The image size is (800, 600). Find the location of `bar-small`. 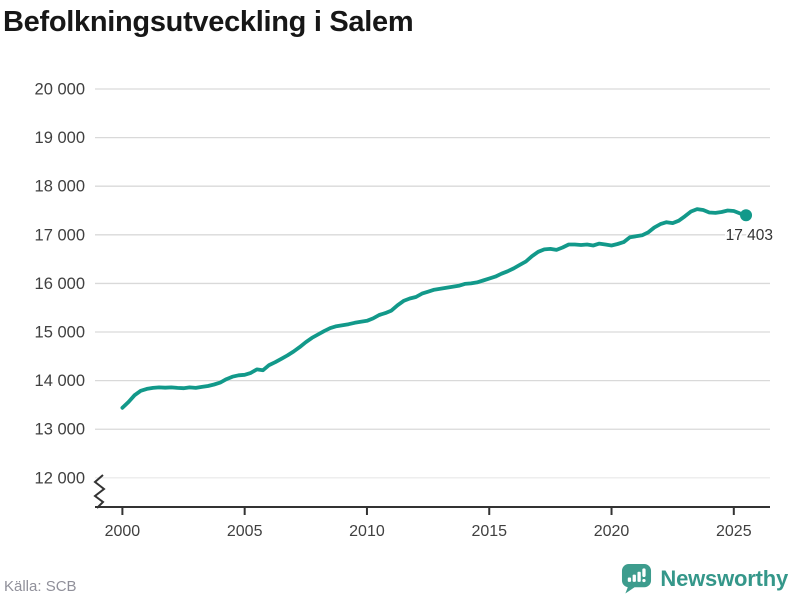

bar-small is located at coordinates (630, 579).